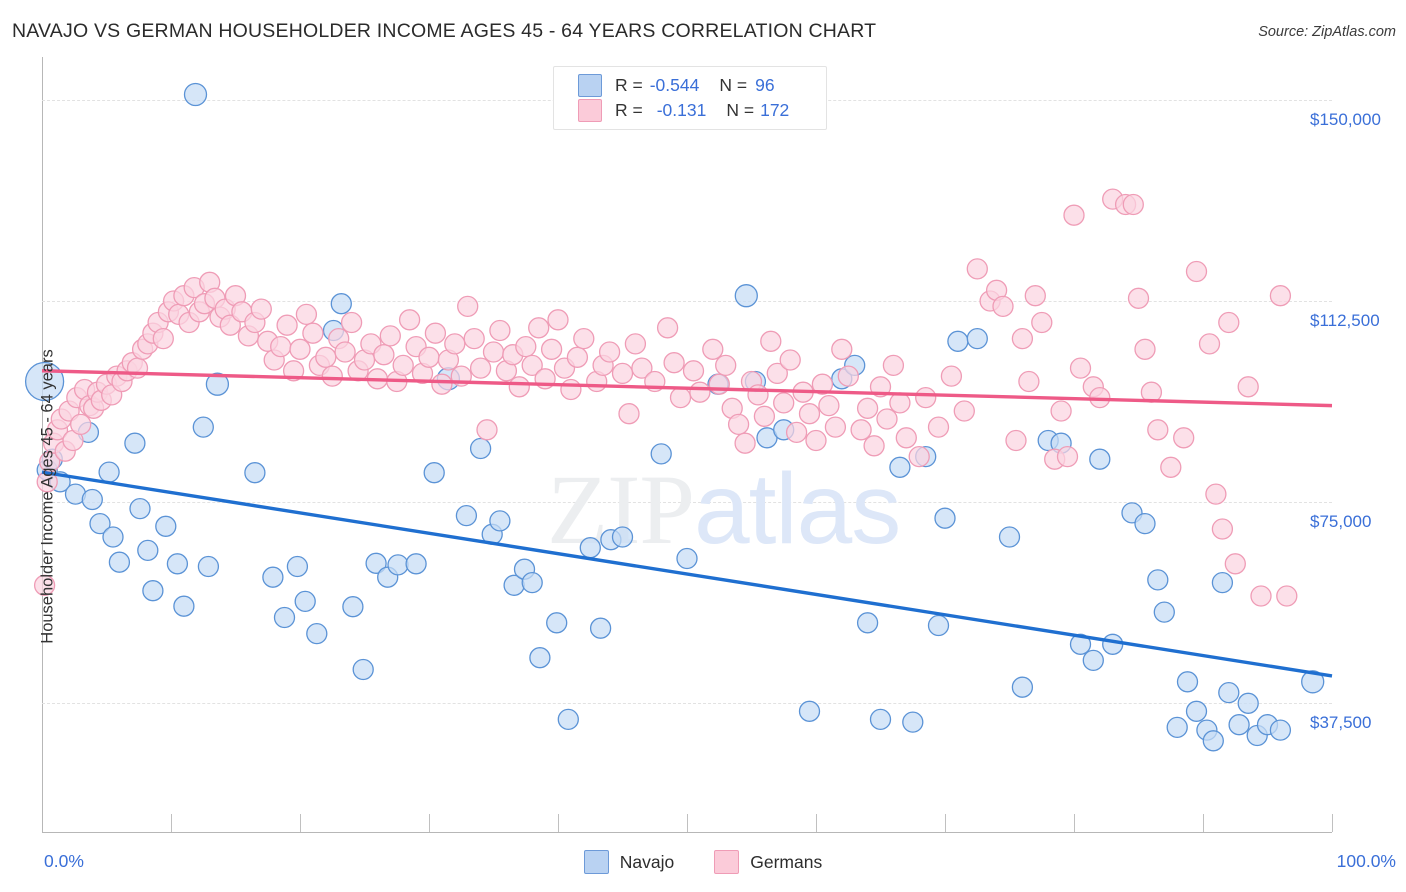 This screenshot has height=892, width=1406. Describe the element at coordinates (733, 84) in the screenshot. I see `legend-n-label-navajo: N =` at that location.